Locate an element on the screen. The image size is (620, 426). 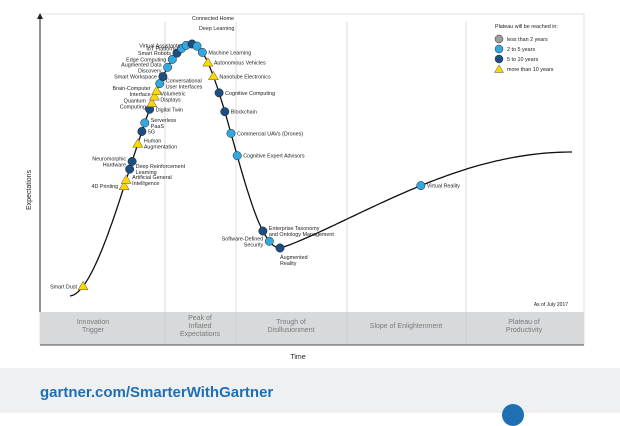
tech-label-line: Security is located at coordinates (254, 245).